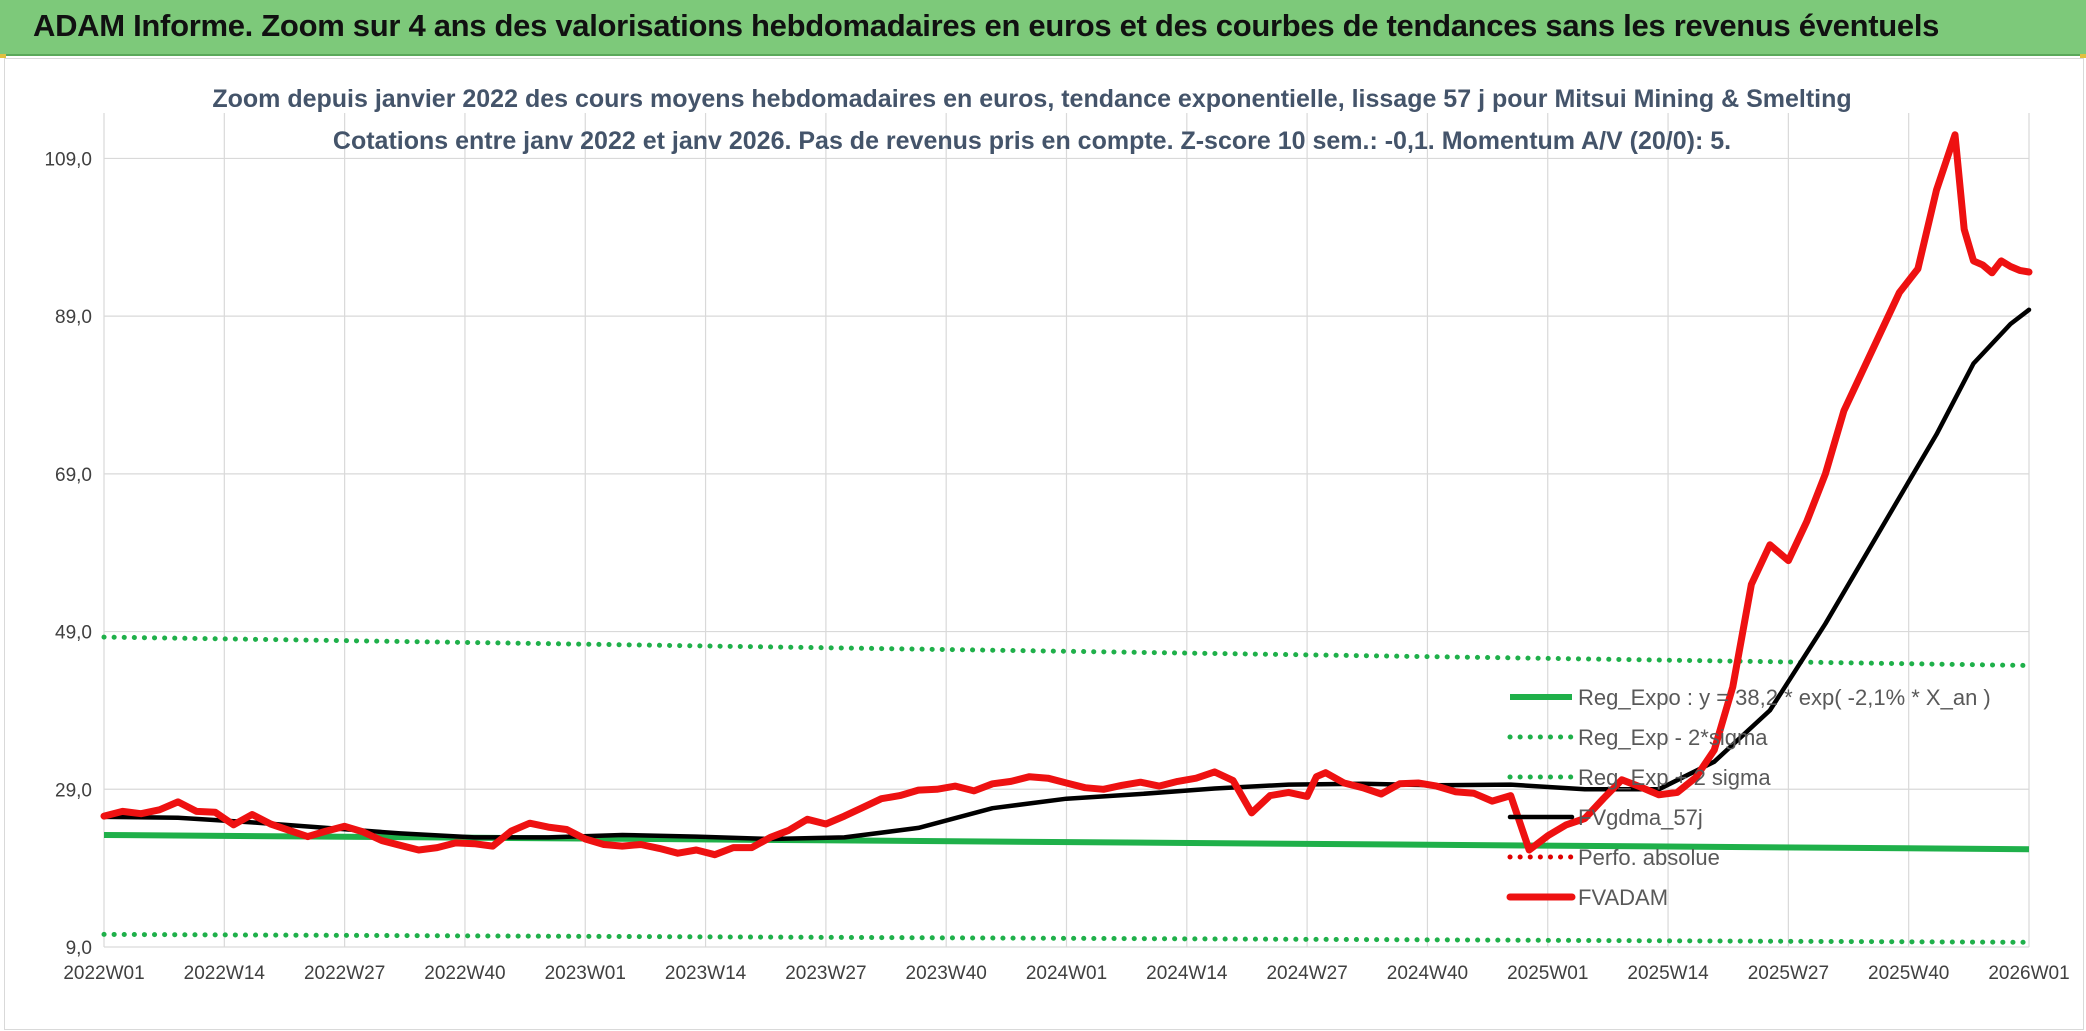 The height and width of the screenshot is (1031, 2086). Describe the element at coordinates (225, 973) in the screenshot. I see `x-tick-label: 2022W14` at that location.